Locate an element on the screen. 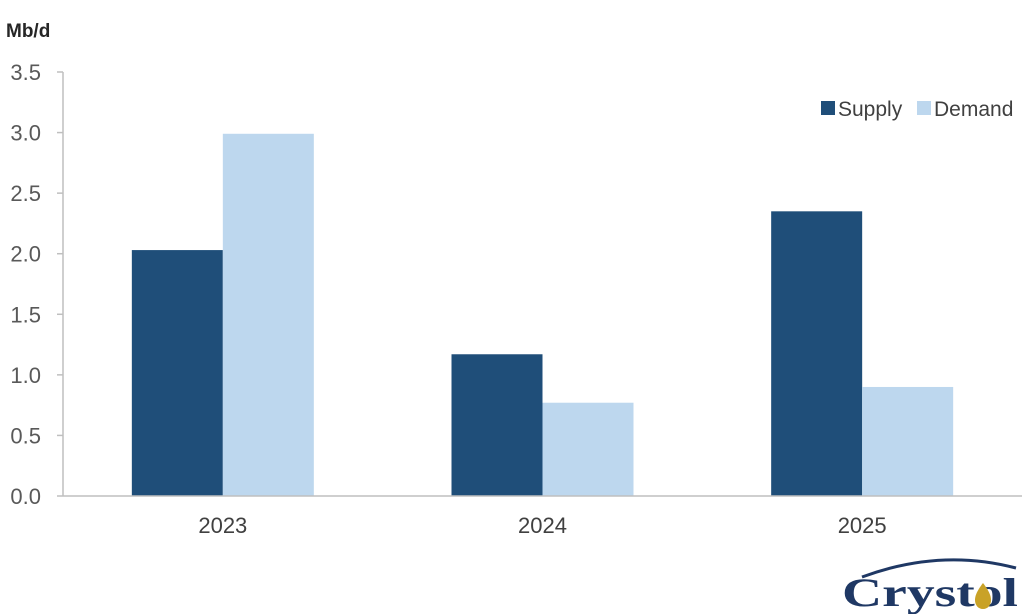 This screenshot has height=614, width=1024. x-category-label: 2023 is located at coordinates (222, 525).